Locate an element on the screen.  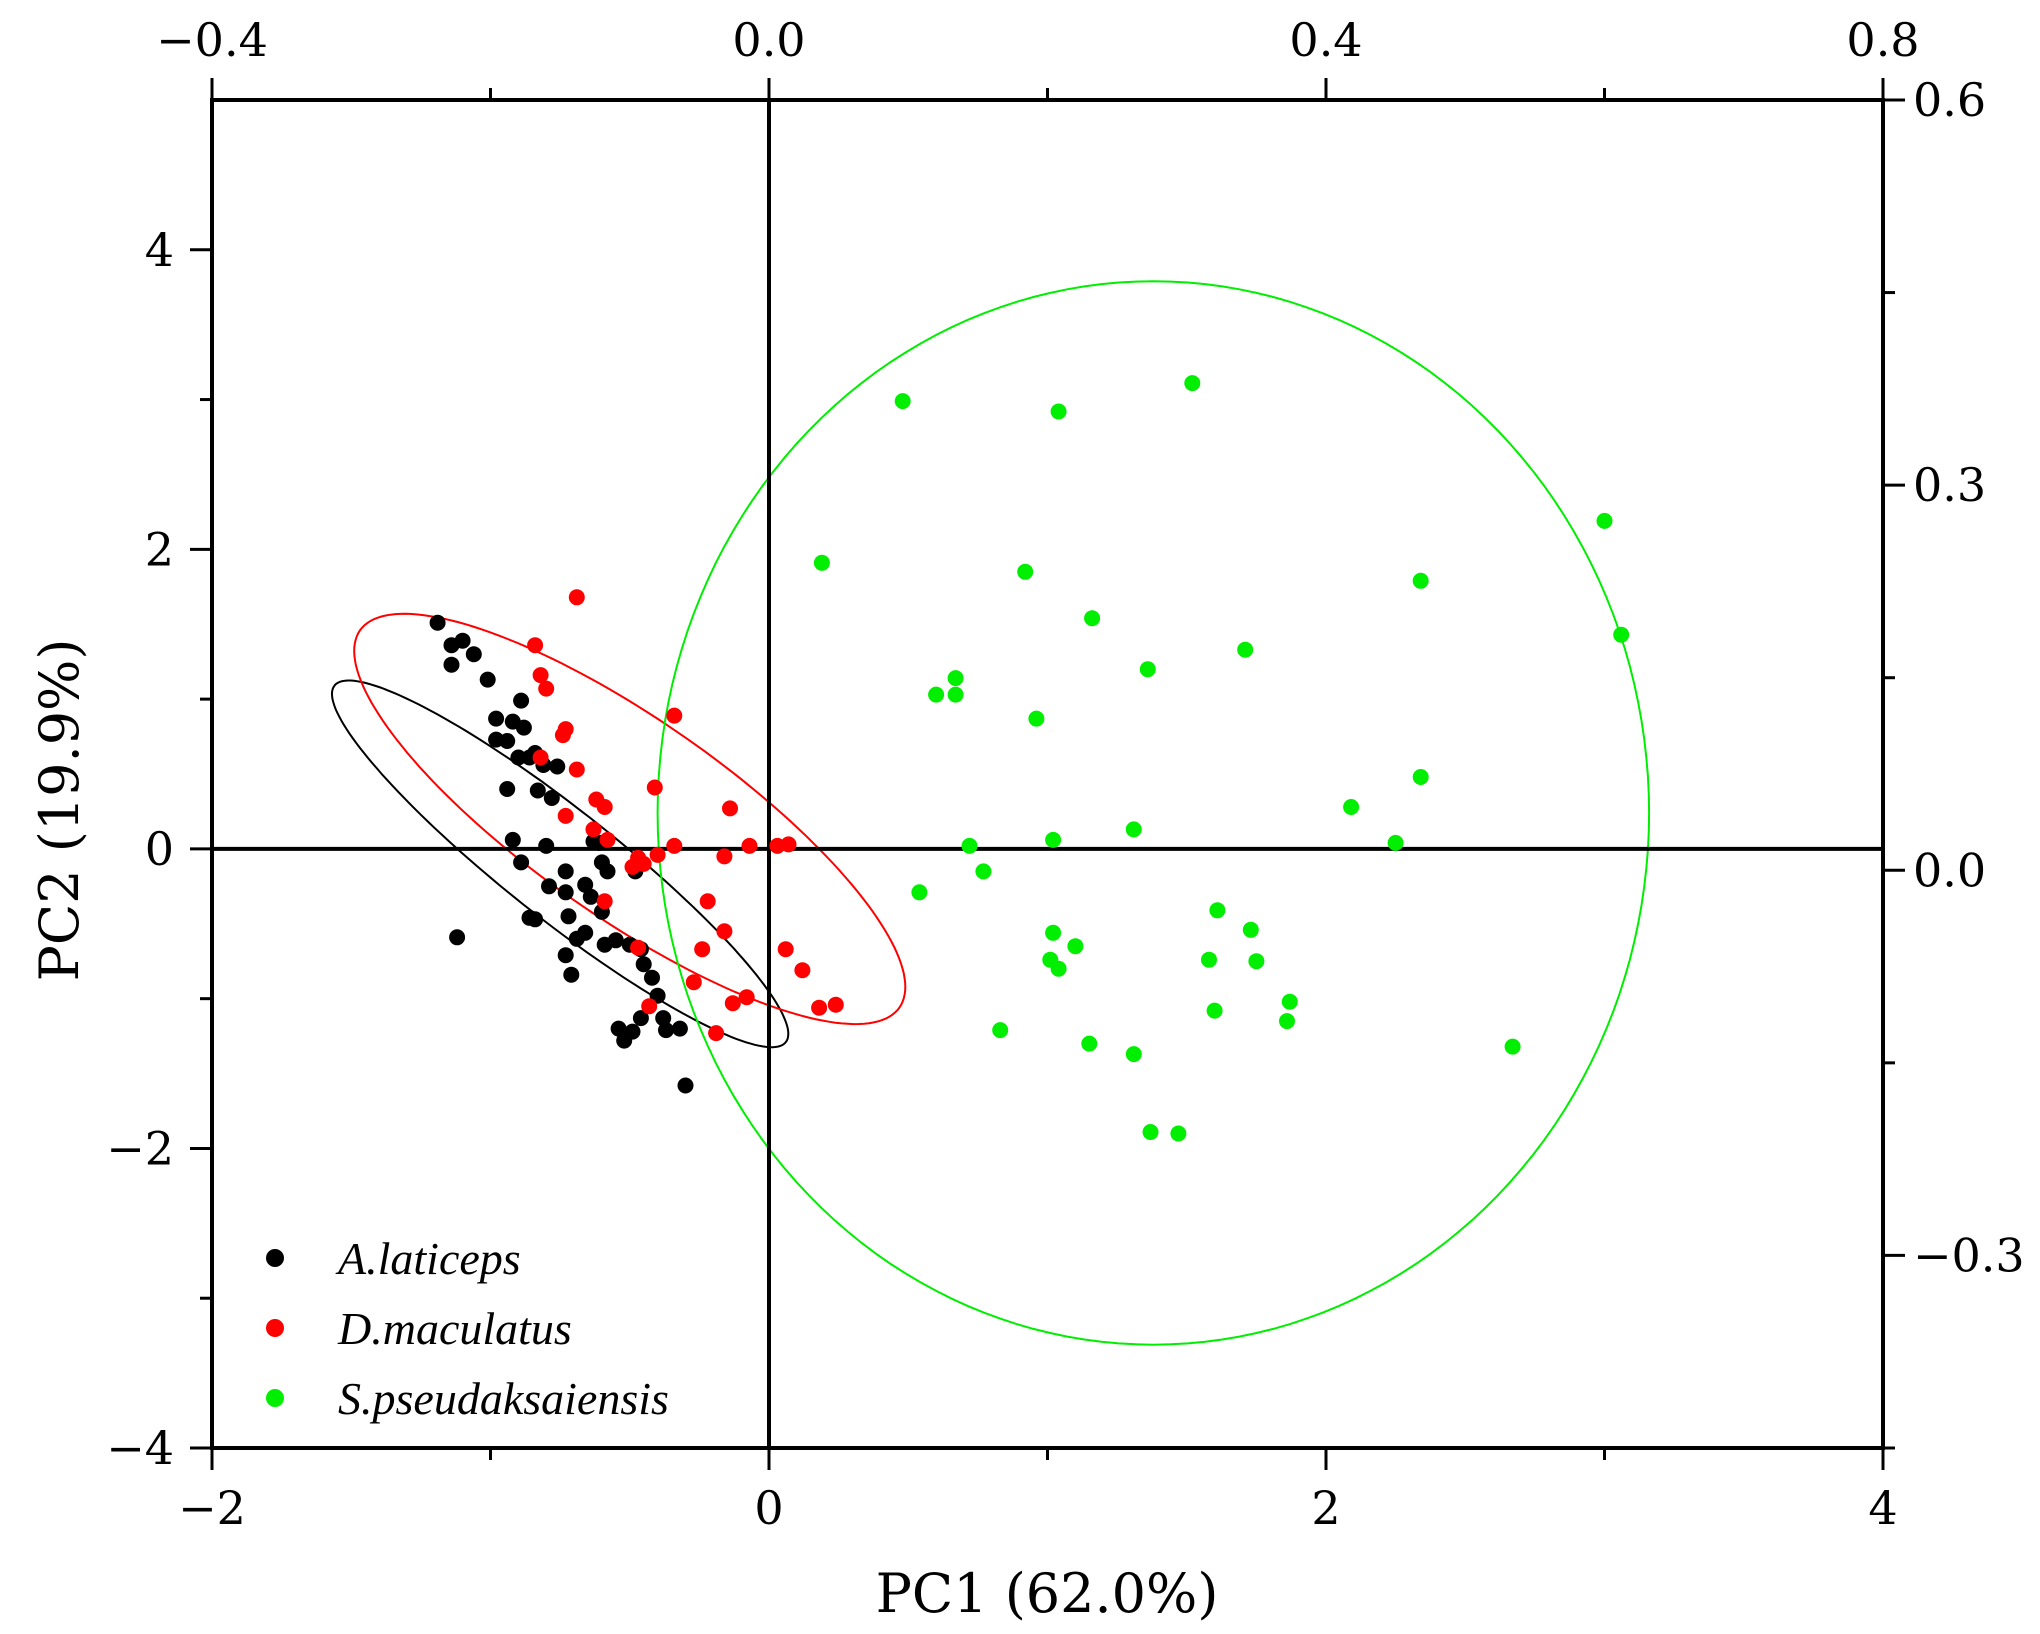
legend: A.laticeps D.maculatus S.pseudaksaiensis is located at coordinates (467, 1328).